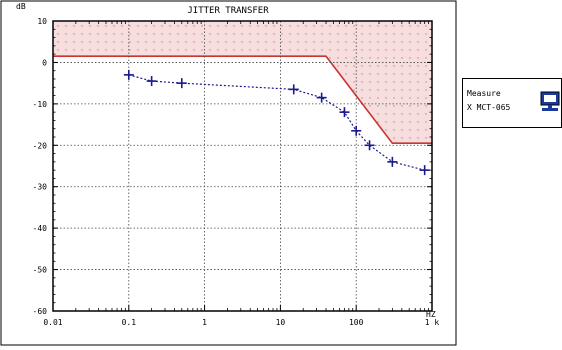 The height and width of the screenshot is (350, 562). What do you see at coordinates (21, 6) in the screenshot?
I see `y-unit-label: dB` at bounding box center [21, 6].